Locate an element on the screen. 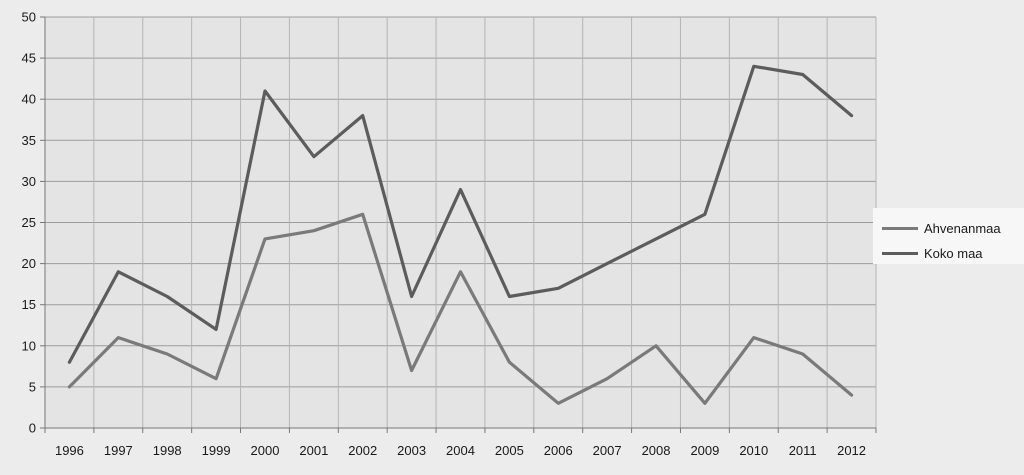 The height and width of the screenshot is (475, 1024). x-tick-label: 1999 is located at coordinates (216, 450).